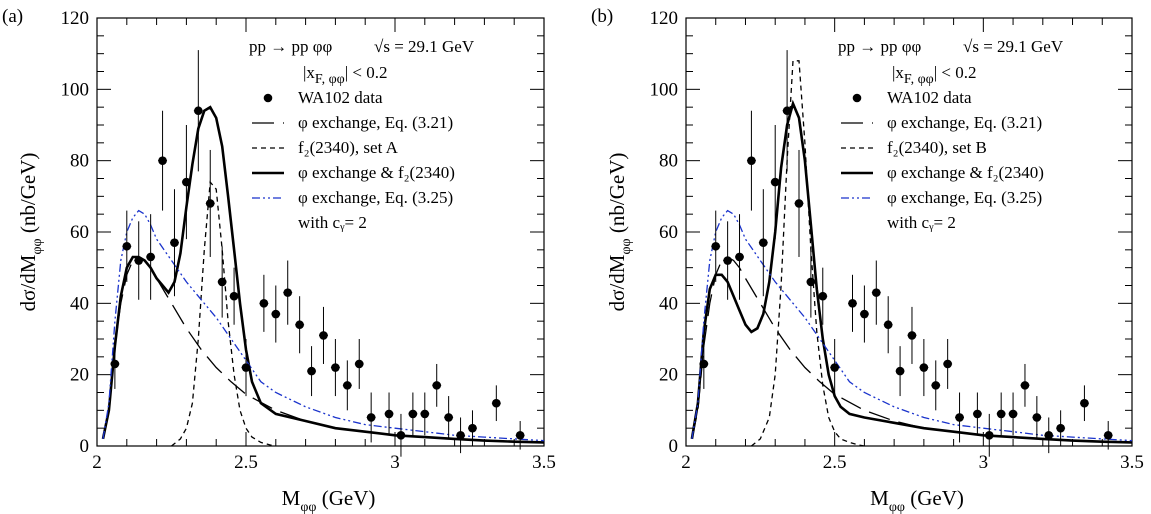 The image size is (1151, 514). What do you see at coordinates (929, 97) in the screenshot?
I see `legend-text: WA102 data` at bounding box center [929, 97].